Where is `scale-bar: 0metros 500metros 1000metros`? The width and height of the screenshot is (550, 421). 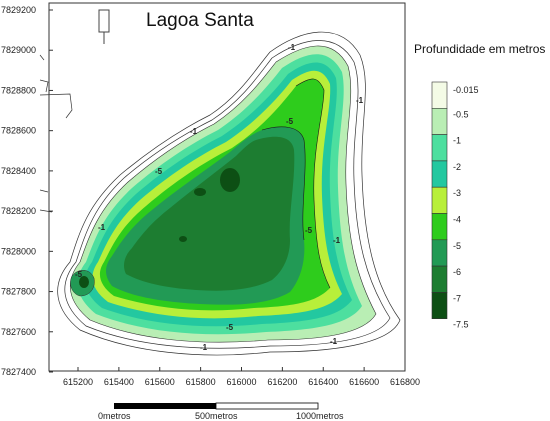 scale-bar: 0metros 500metros 1000metros is located at coordinates (221, 411).